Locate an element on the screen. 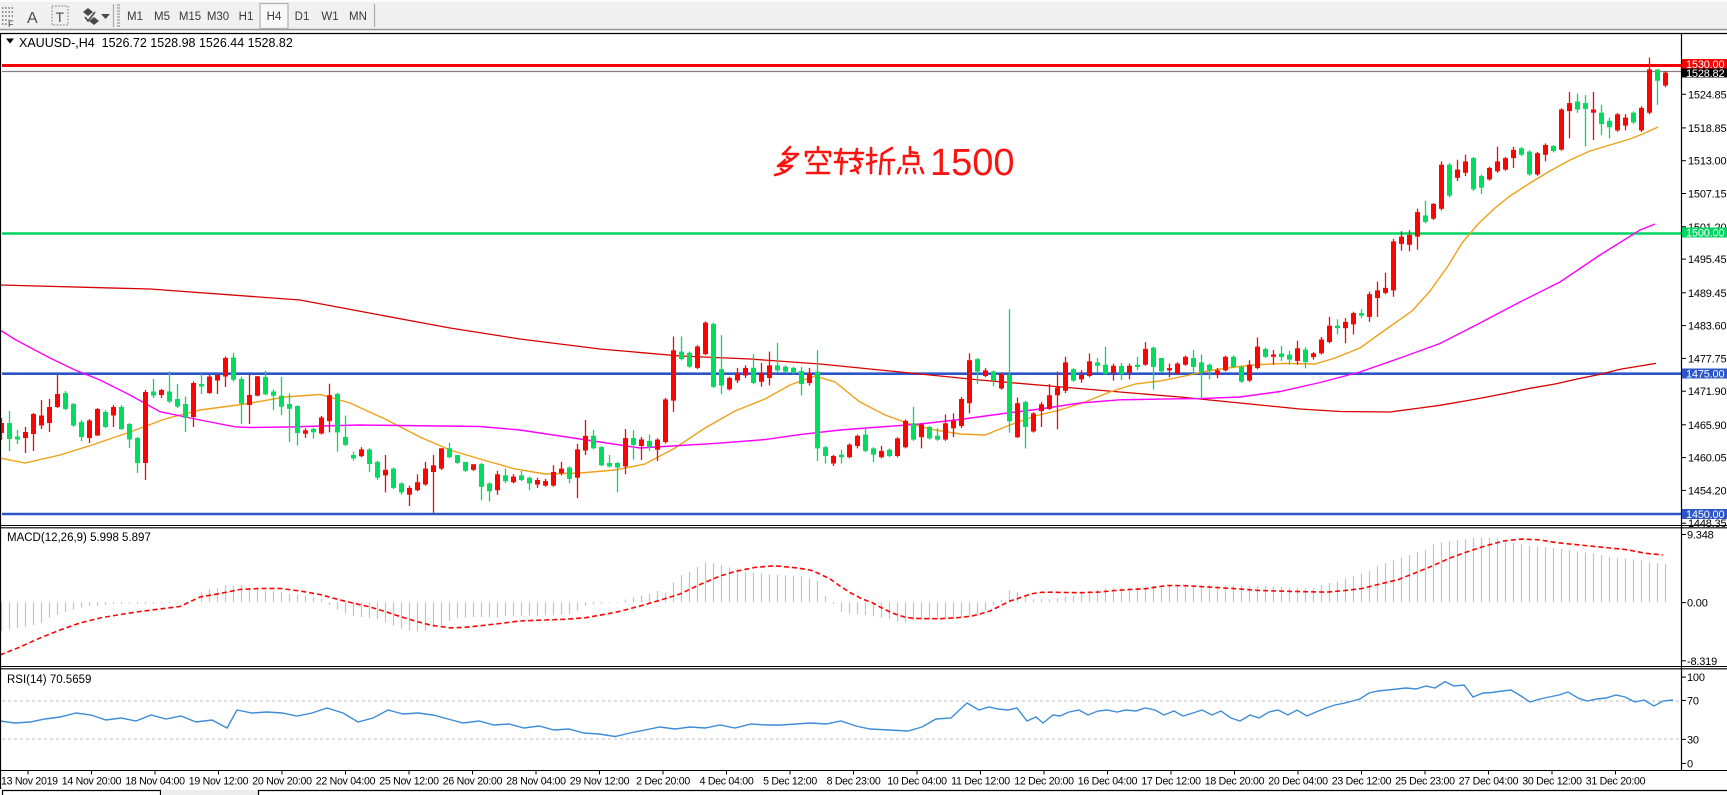 The width and height of the screenshot is (1727, 795). svg-text: 23 Dec 12:00 is located at coordinates (1362, 782).